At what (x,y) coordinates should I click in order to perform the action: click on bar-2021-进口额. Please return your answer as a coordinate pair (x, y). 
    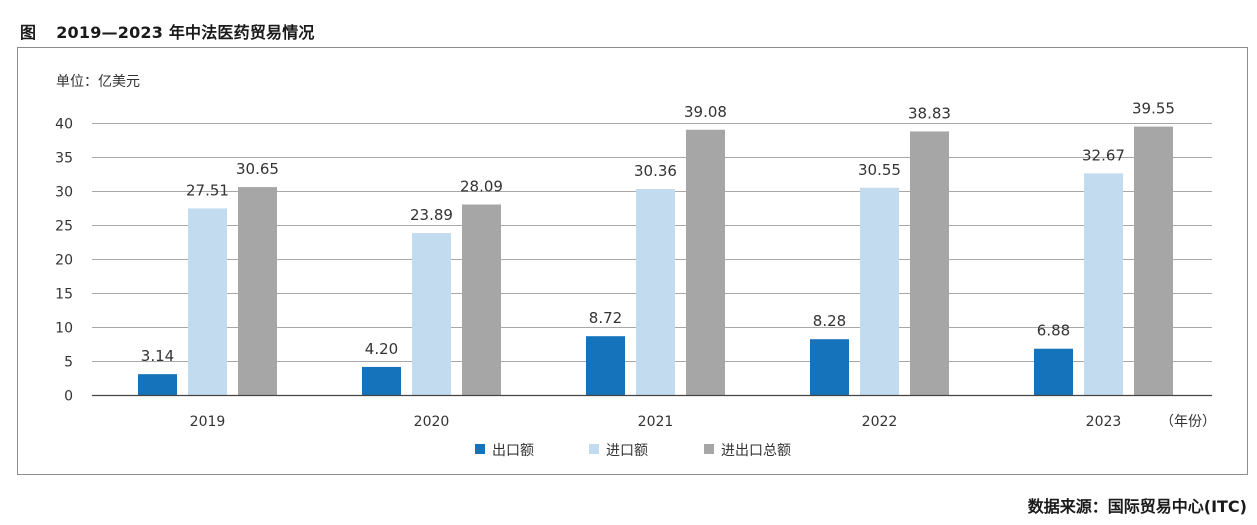
    Looking at the image, I should click on (655, 292).